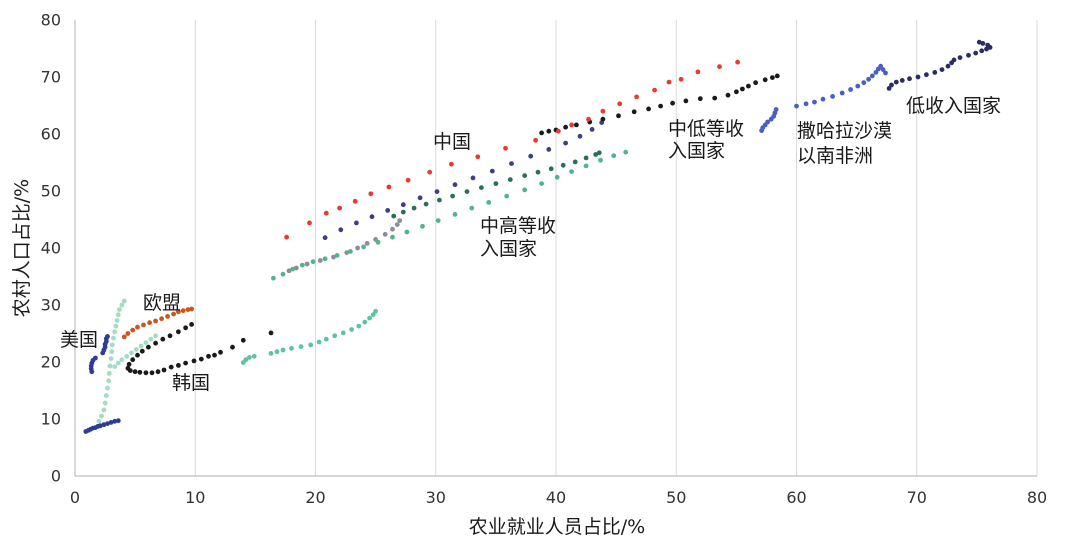 Image resolution: width=1080 pixels, height=548 pixels. What do you see at coordinates (51, 134) in the screenshot?
I see `y-tick-label: 60` at bounding box center [51, 134].